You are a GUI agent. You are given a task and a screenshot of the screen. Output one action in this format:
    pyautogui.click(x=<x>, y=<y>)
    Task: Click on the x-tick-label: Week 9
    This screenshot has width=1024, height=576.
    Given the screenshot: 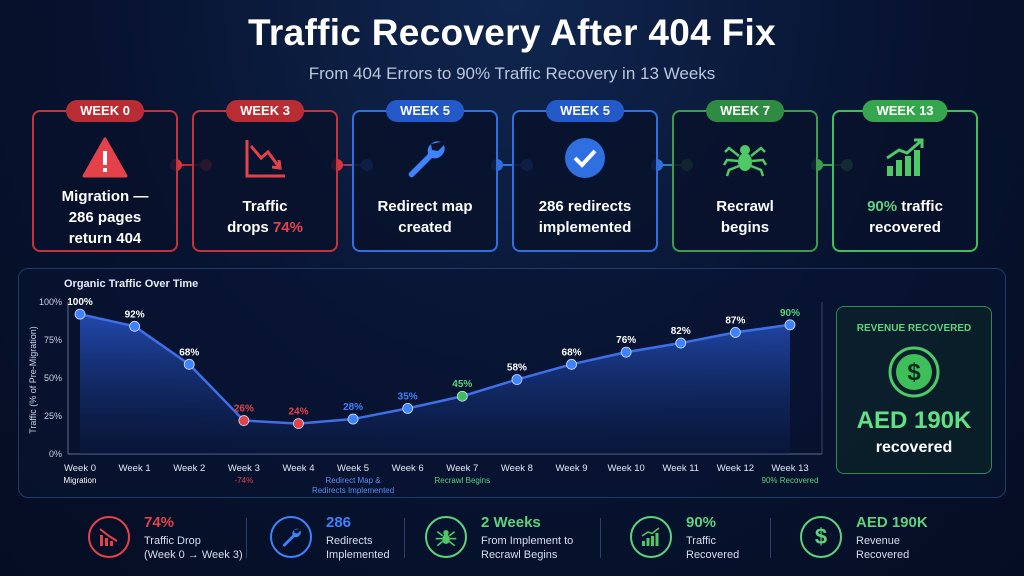 What is the action you would take?
    pyautogui.click(x=572, y=468)
    